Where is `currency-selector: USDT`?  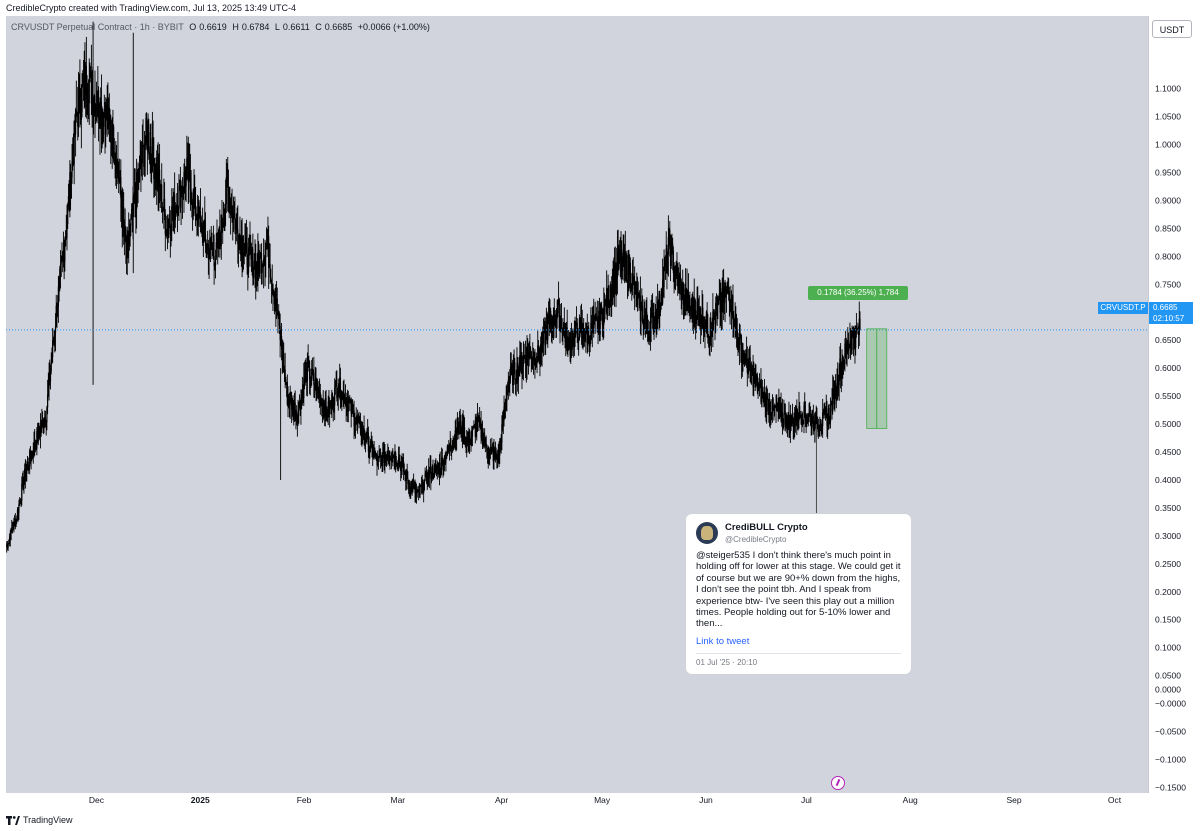
currency-selector: USDT is located at coordinates (1172, 29).